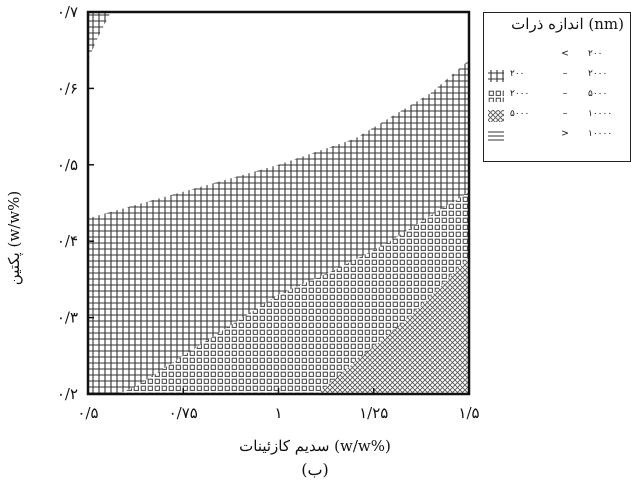 Image resolution: width=631 pixels, height=494 pixels. I want to click on panel-label: (ب), so click(315, 469).